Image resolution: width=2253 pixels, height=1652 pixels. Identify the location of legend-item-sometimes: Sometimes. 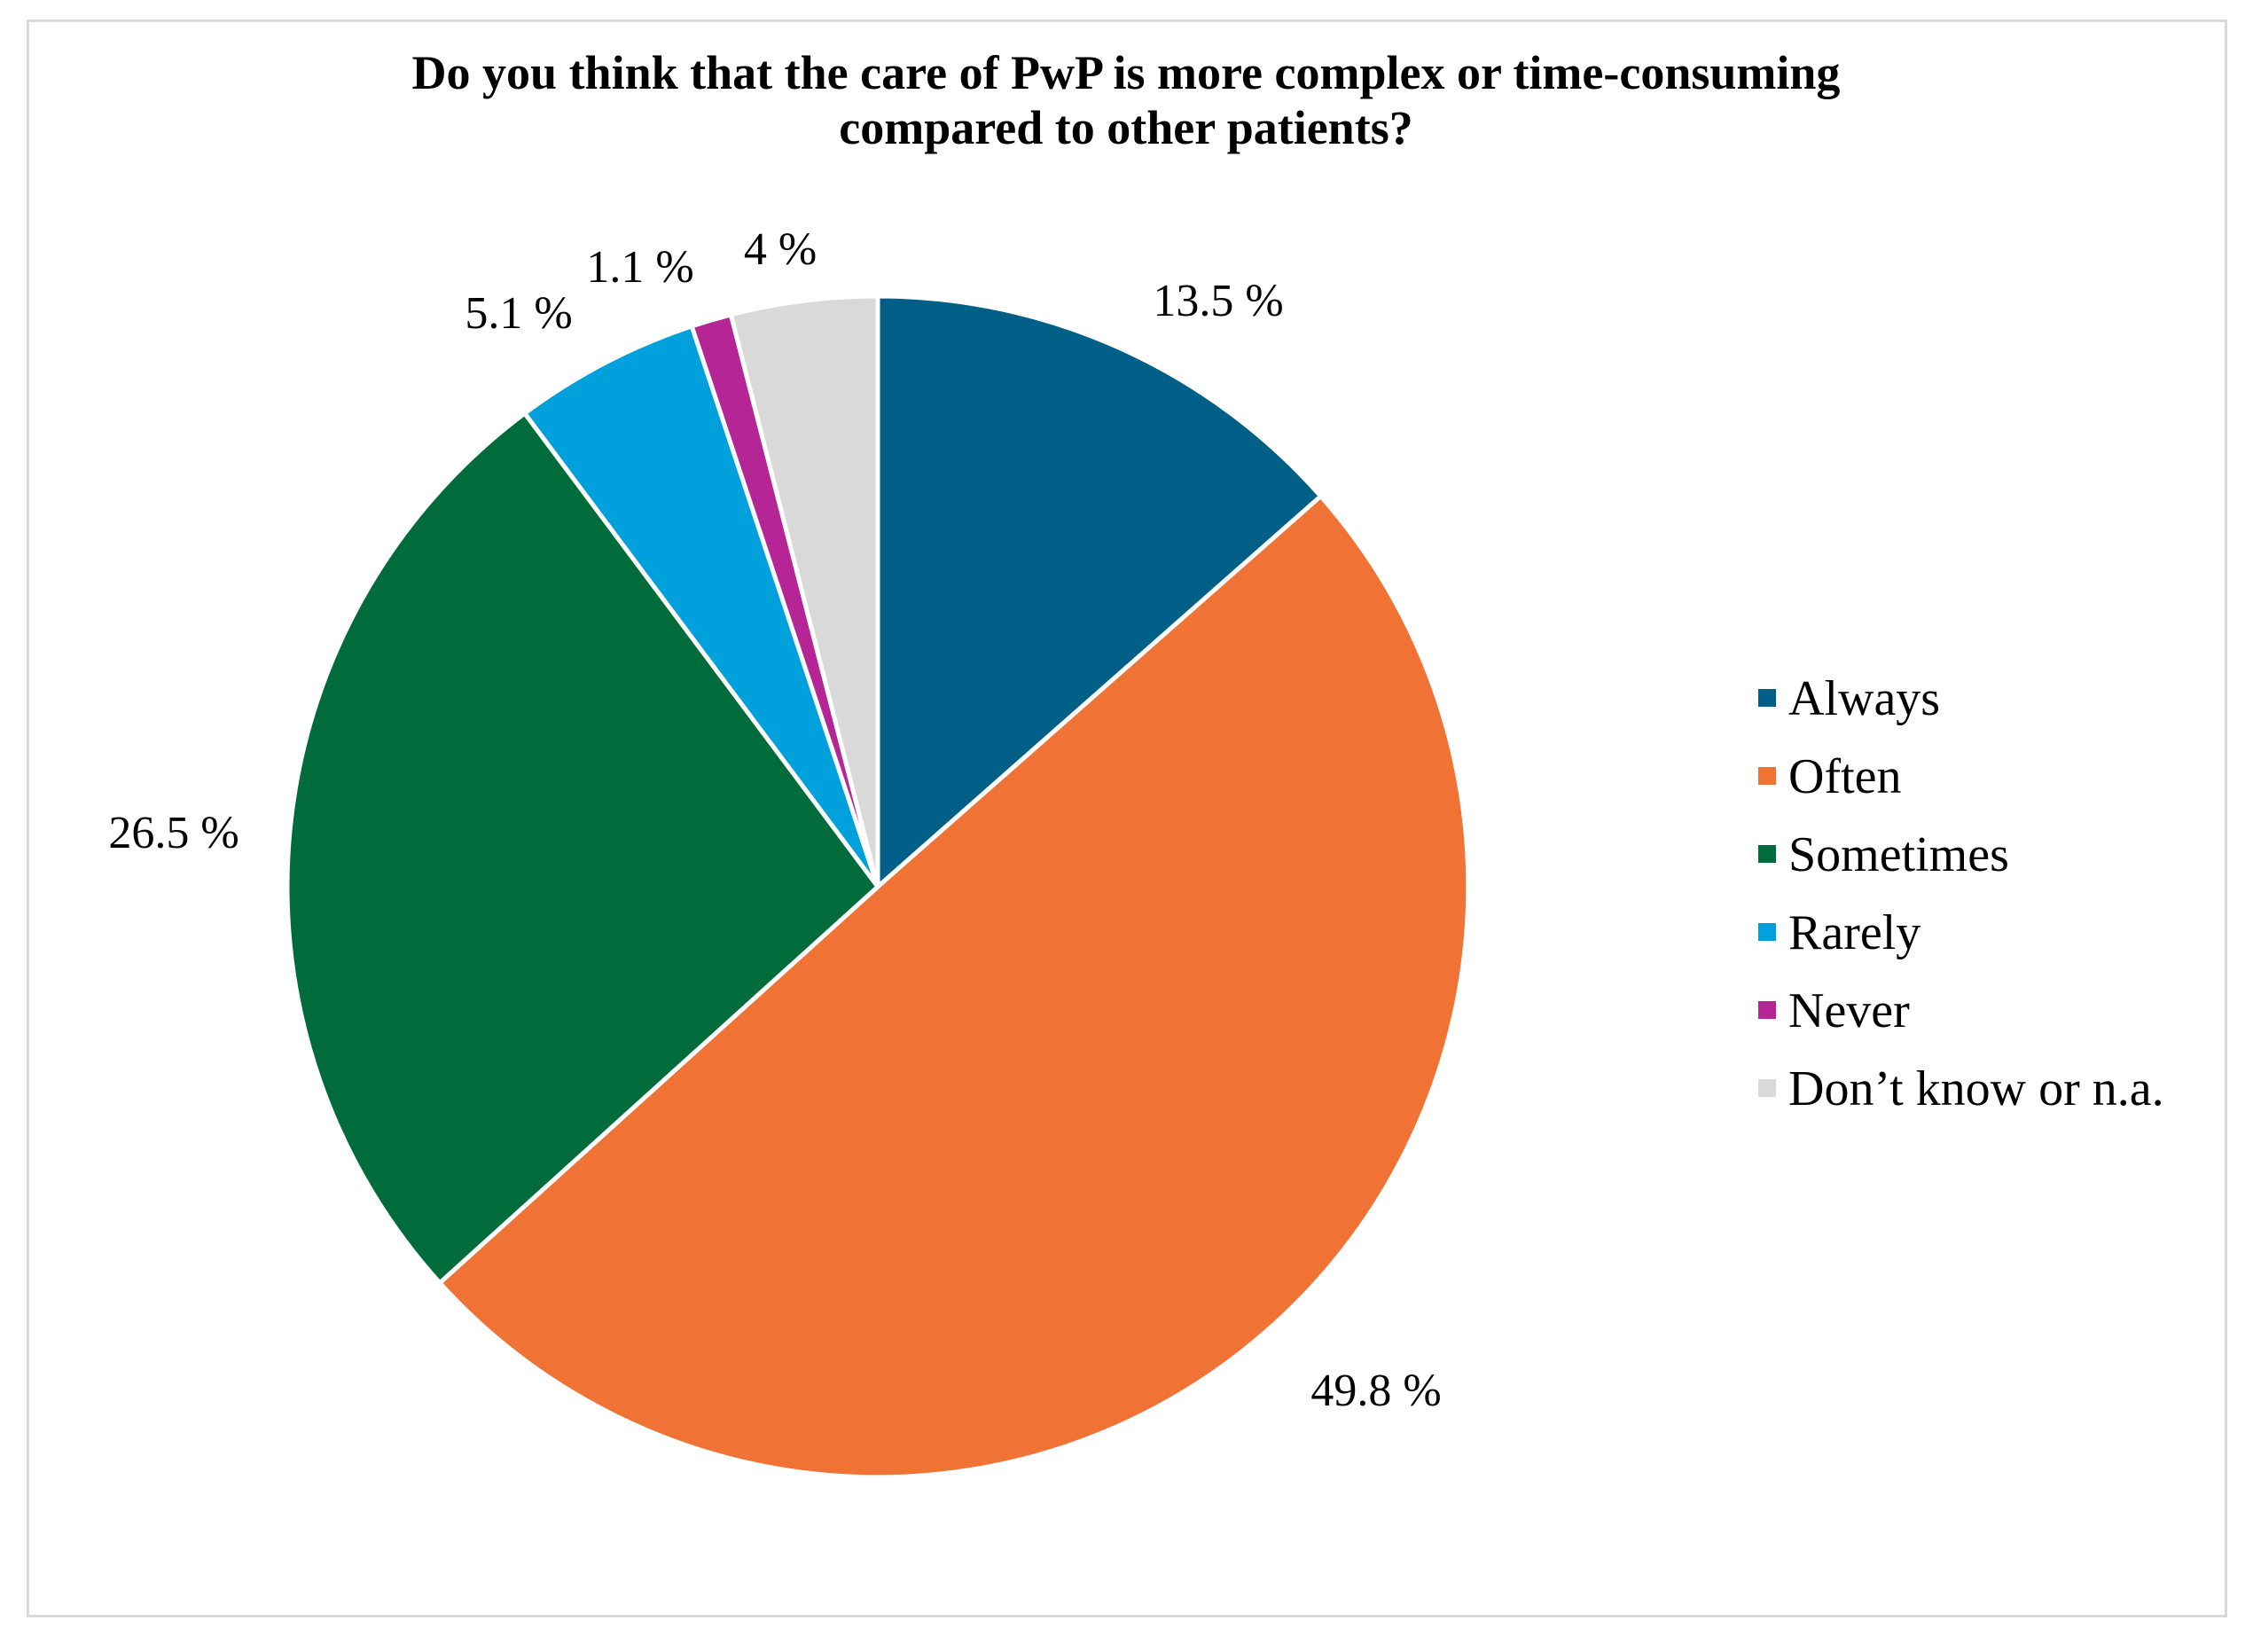
(1883, 854).